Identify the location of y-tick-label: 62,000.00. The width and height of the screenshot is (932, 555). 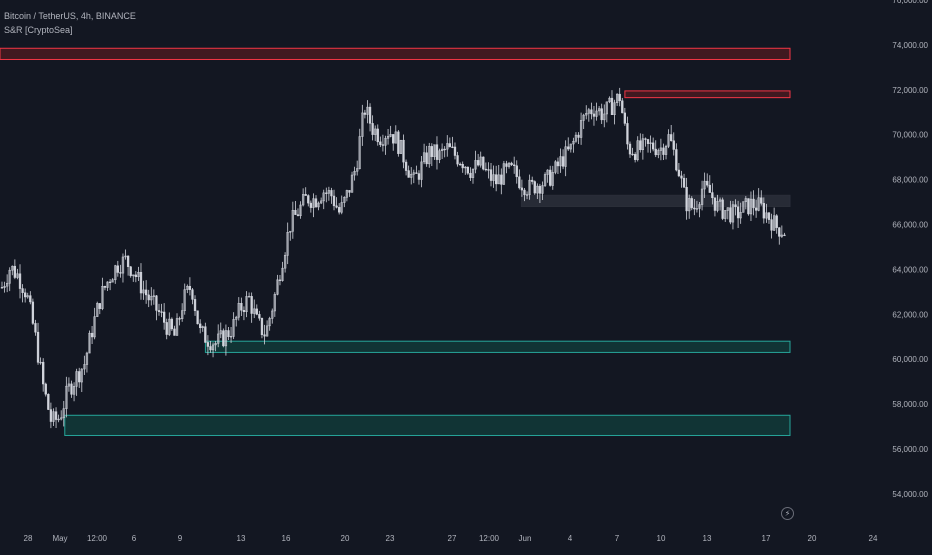
(910, 314).